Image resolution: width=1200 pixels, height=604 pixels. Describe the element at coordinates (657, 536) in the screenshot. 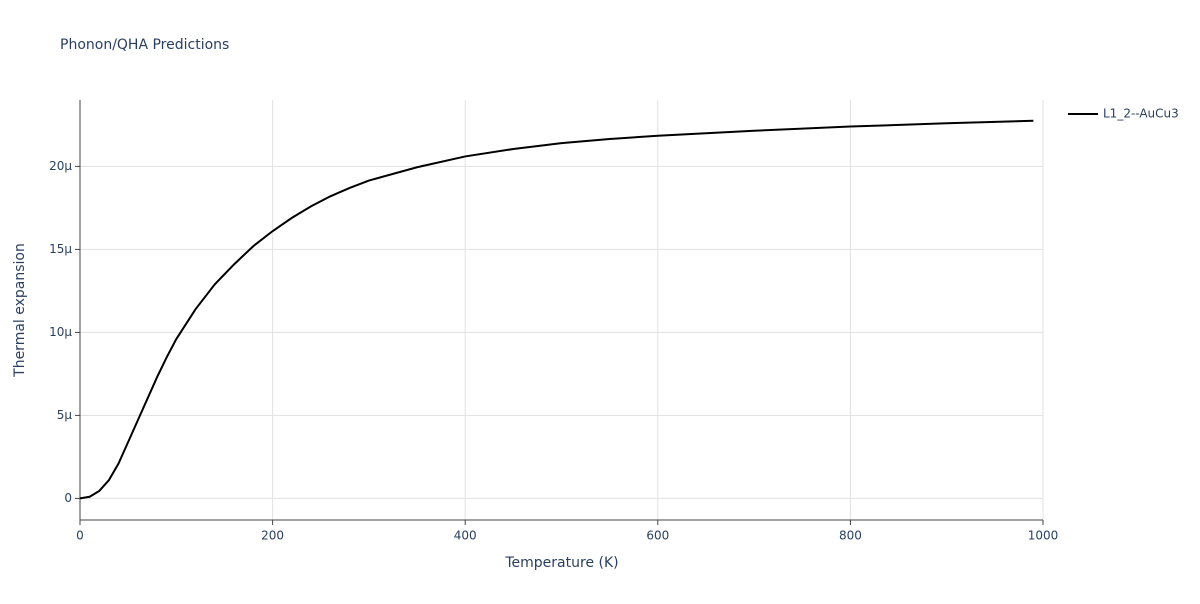

I see `x-tick-label: 600` at that location.